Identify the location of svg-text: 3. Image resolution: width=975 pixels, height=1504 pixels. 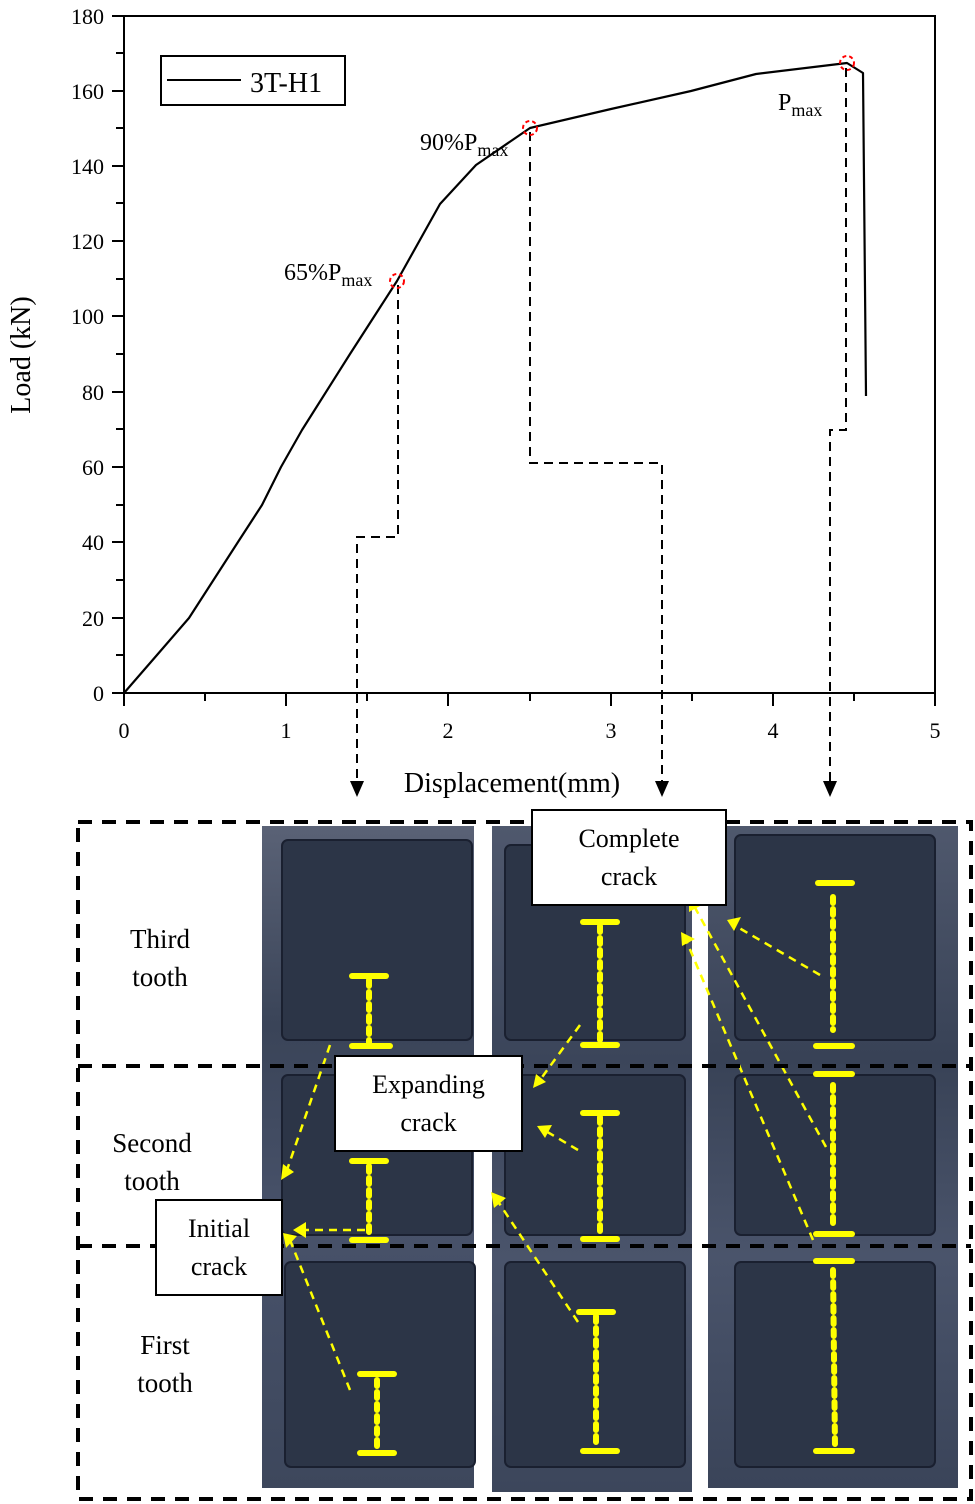
(611, 730).